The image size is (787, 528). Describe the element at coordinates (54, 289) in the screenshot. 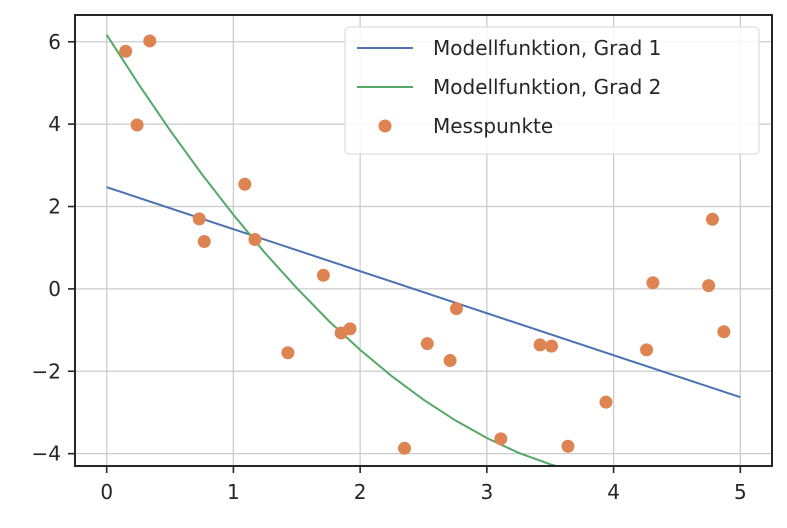

I see `y-tick-label-2: 0` at that location.